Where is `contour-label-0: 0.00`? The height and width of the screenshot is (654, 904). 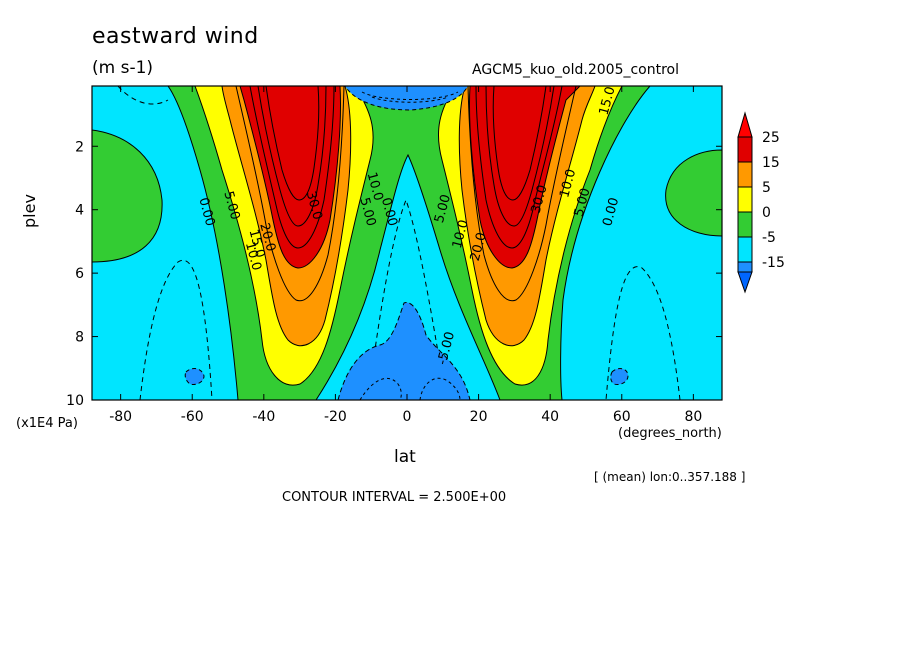
contour-label-0: 0.00 is located at coordinates (206, 212).